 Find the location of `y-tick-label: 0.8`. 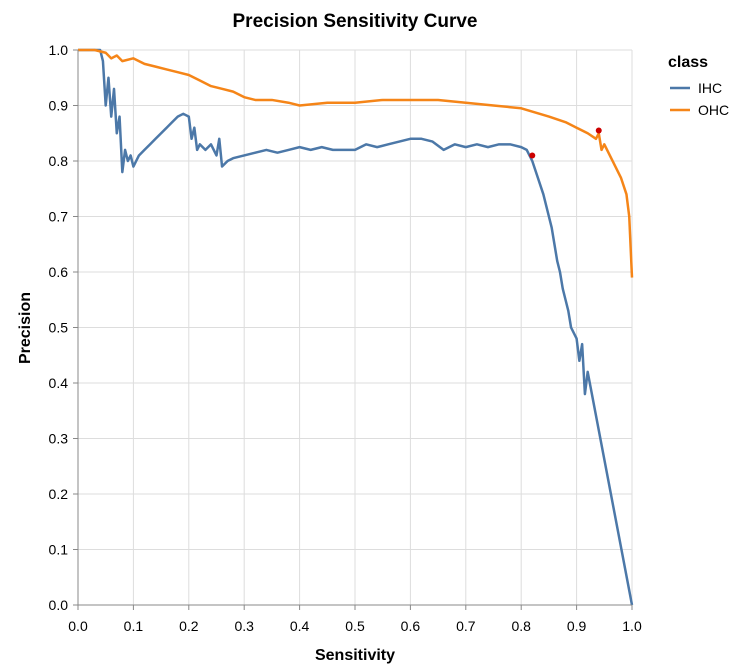

y-tick-label: 0.8 is located at coordinates (59, 161).